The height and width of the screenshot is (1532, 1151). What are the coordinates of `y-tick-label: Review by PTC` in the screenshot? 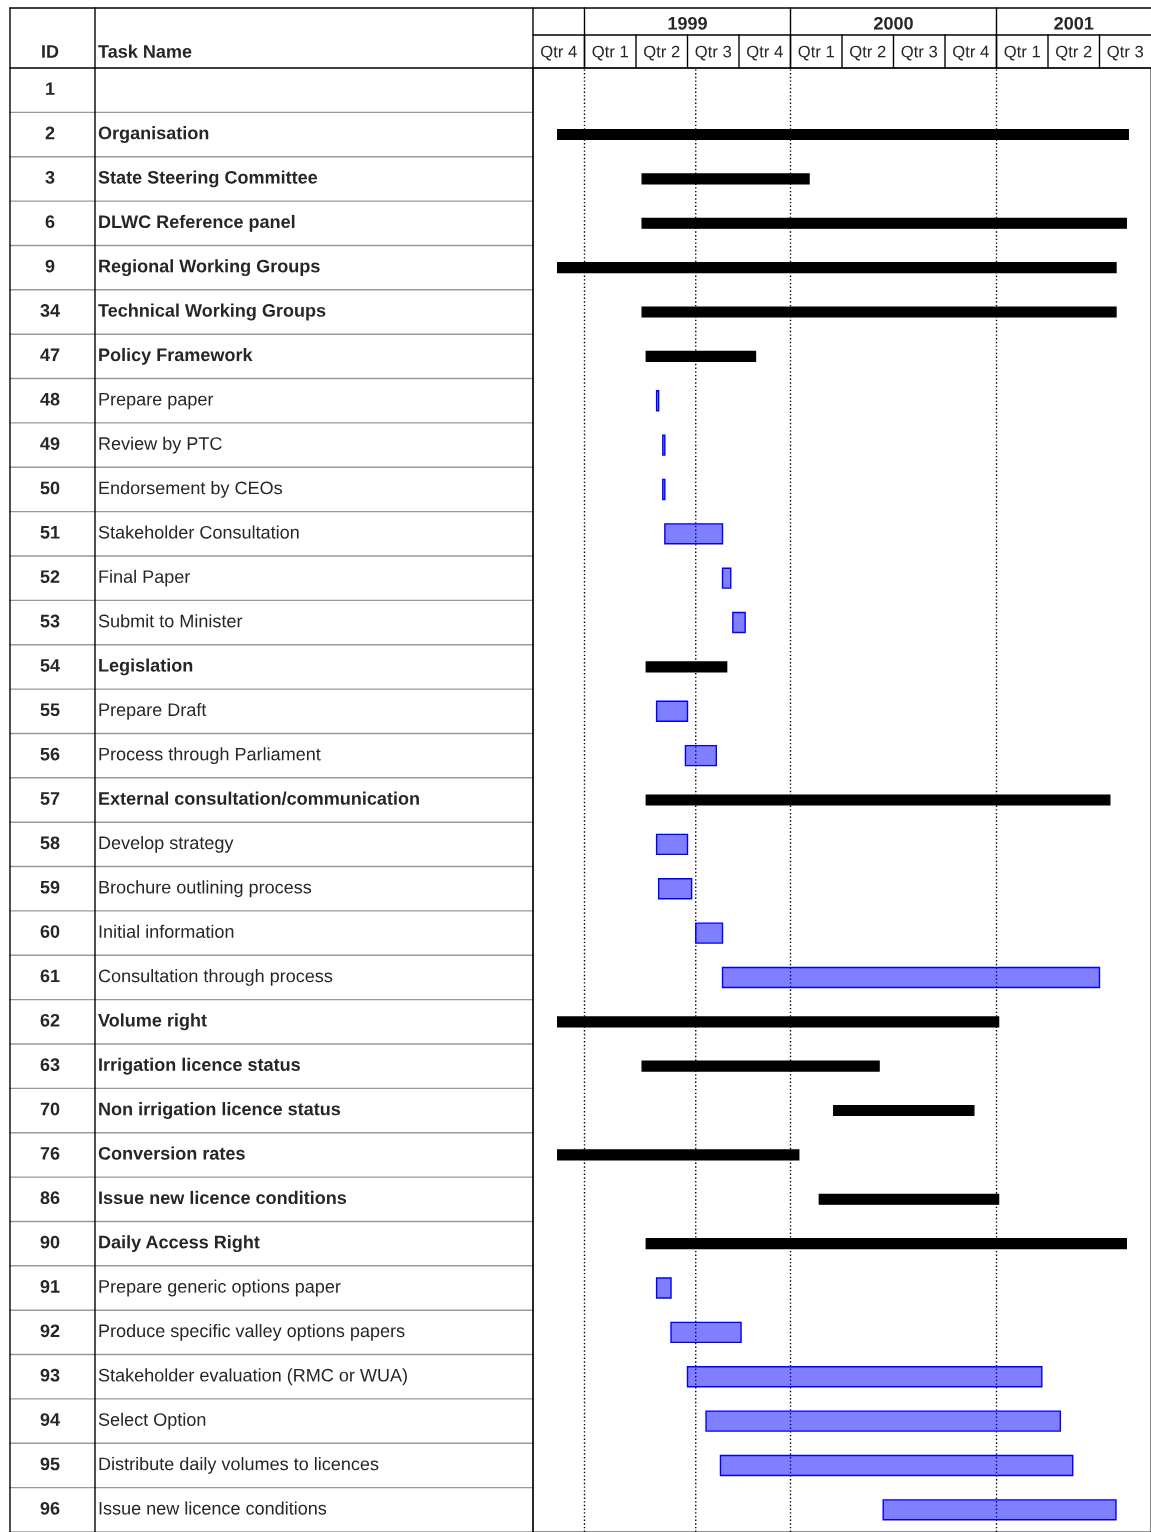 It's located at (160, 445).